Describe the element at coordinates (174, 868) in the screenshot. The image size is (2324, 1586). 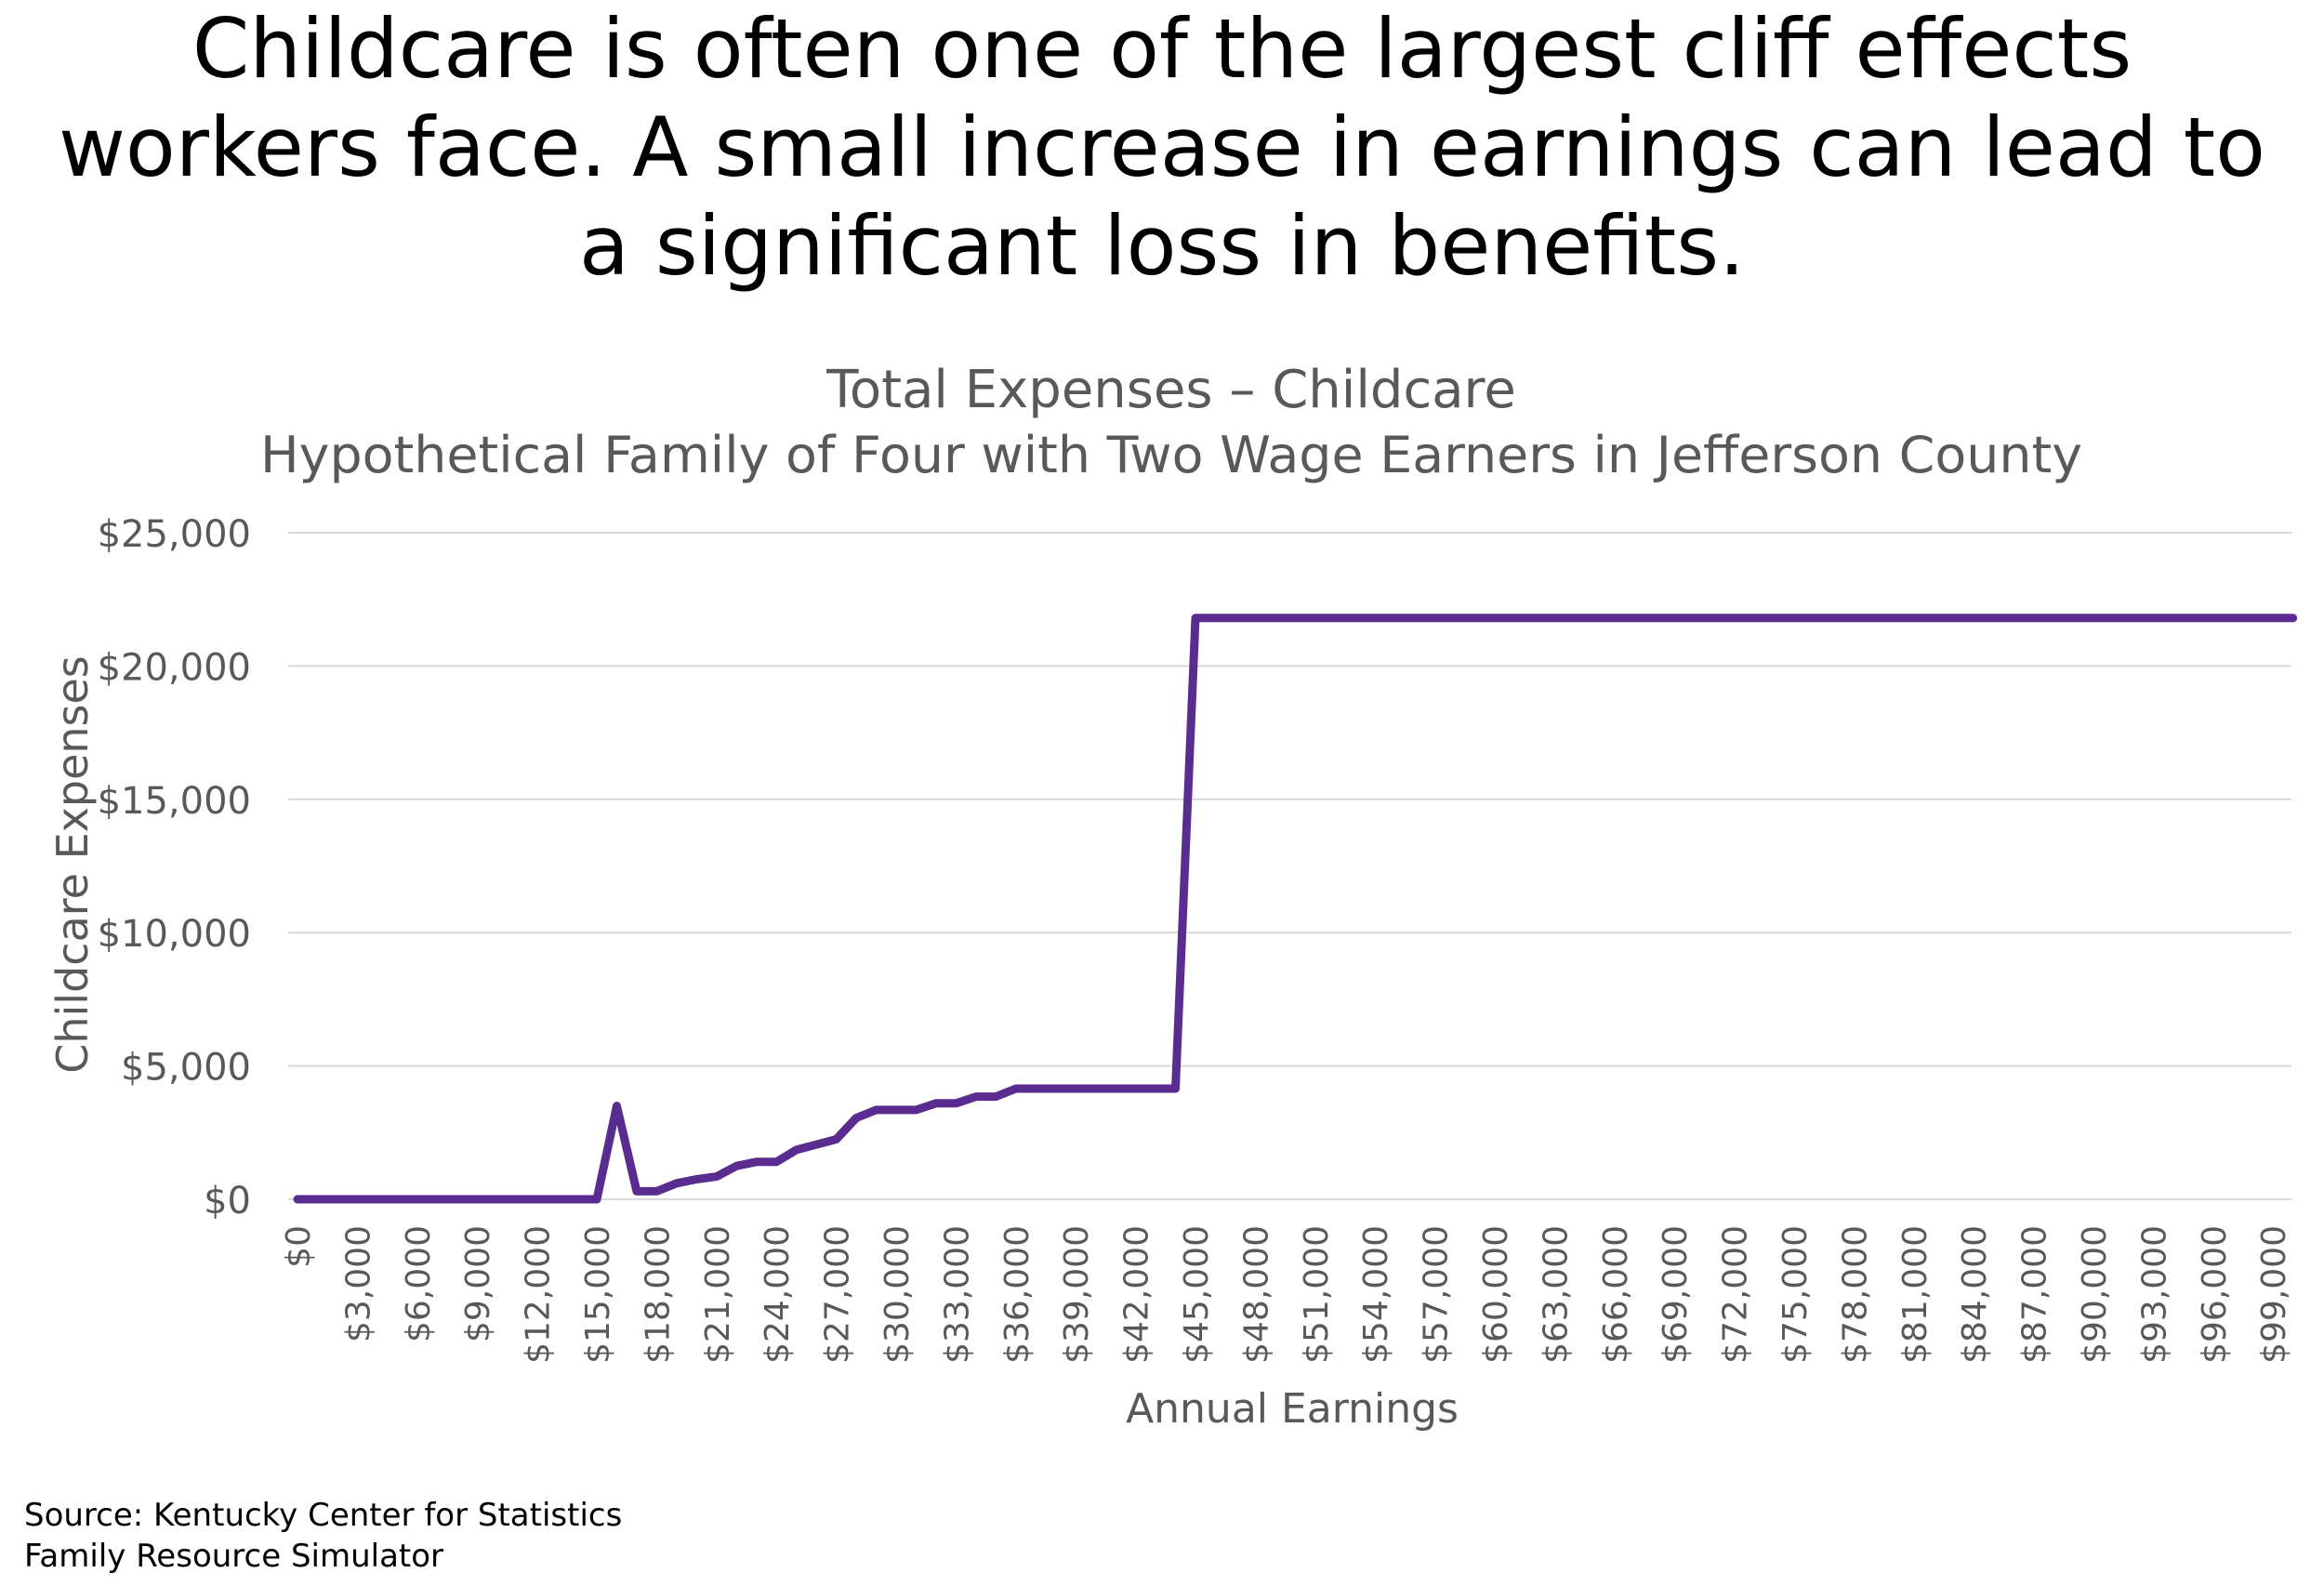
I see `y-axis-ticks: $0 $5,000 $10,000 $15,000 $20,000 $25,000` at that location.